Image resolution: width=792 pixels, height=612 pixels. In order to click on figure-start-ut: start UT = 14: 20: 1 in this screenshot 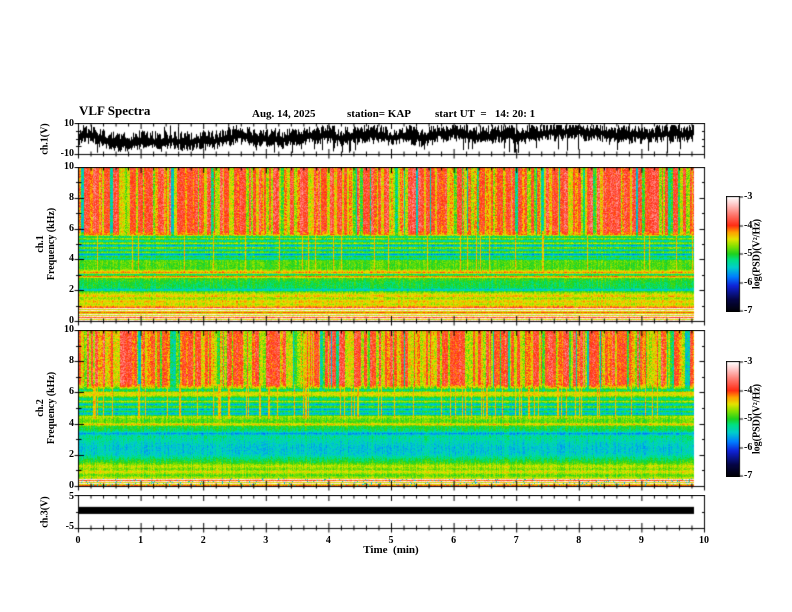, I will do `click(485, 114)`.